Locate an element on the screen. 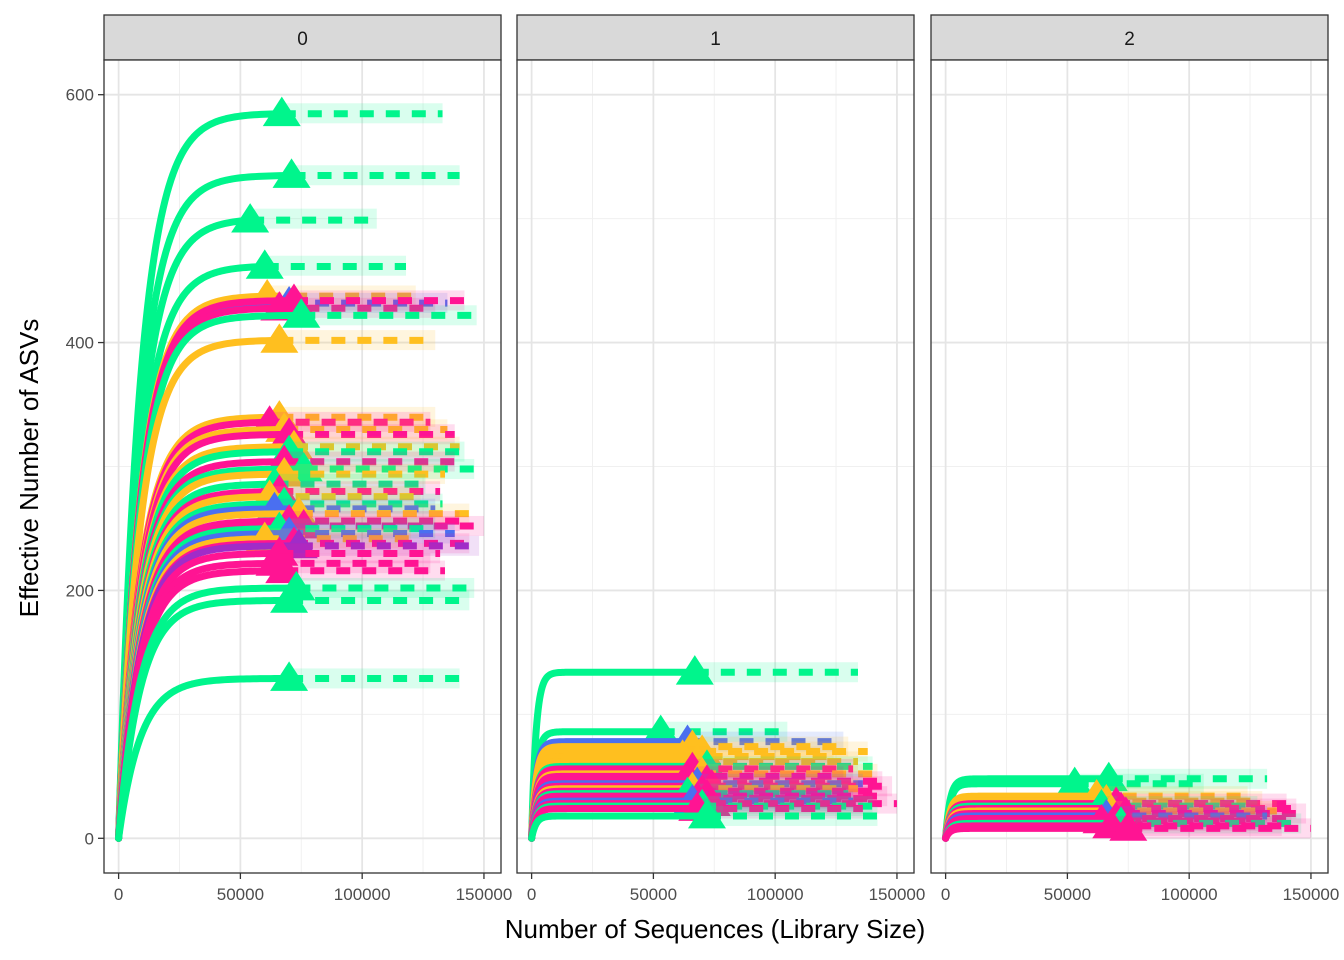 The image size is (1344, 960). y-tick-label: 400 is located at coordinates (80, 343).